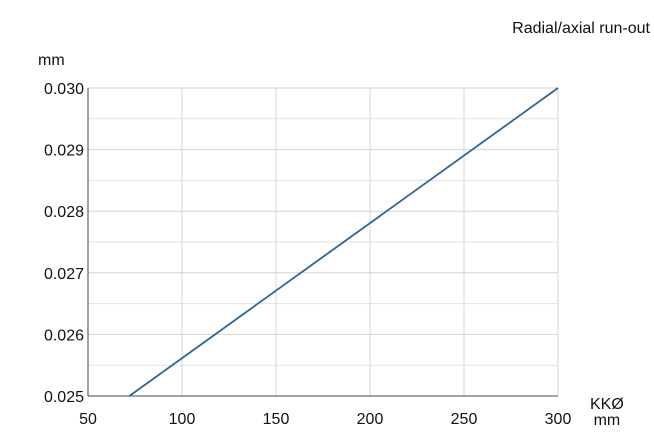  I want to click on y-tick-label: 0.030, so click(64, 89).